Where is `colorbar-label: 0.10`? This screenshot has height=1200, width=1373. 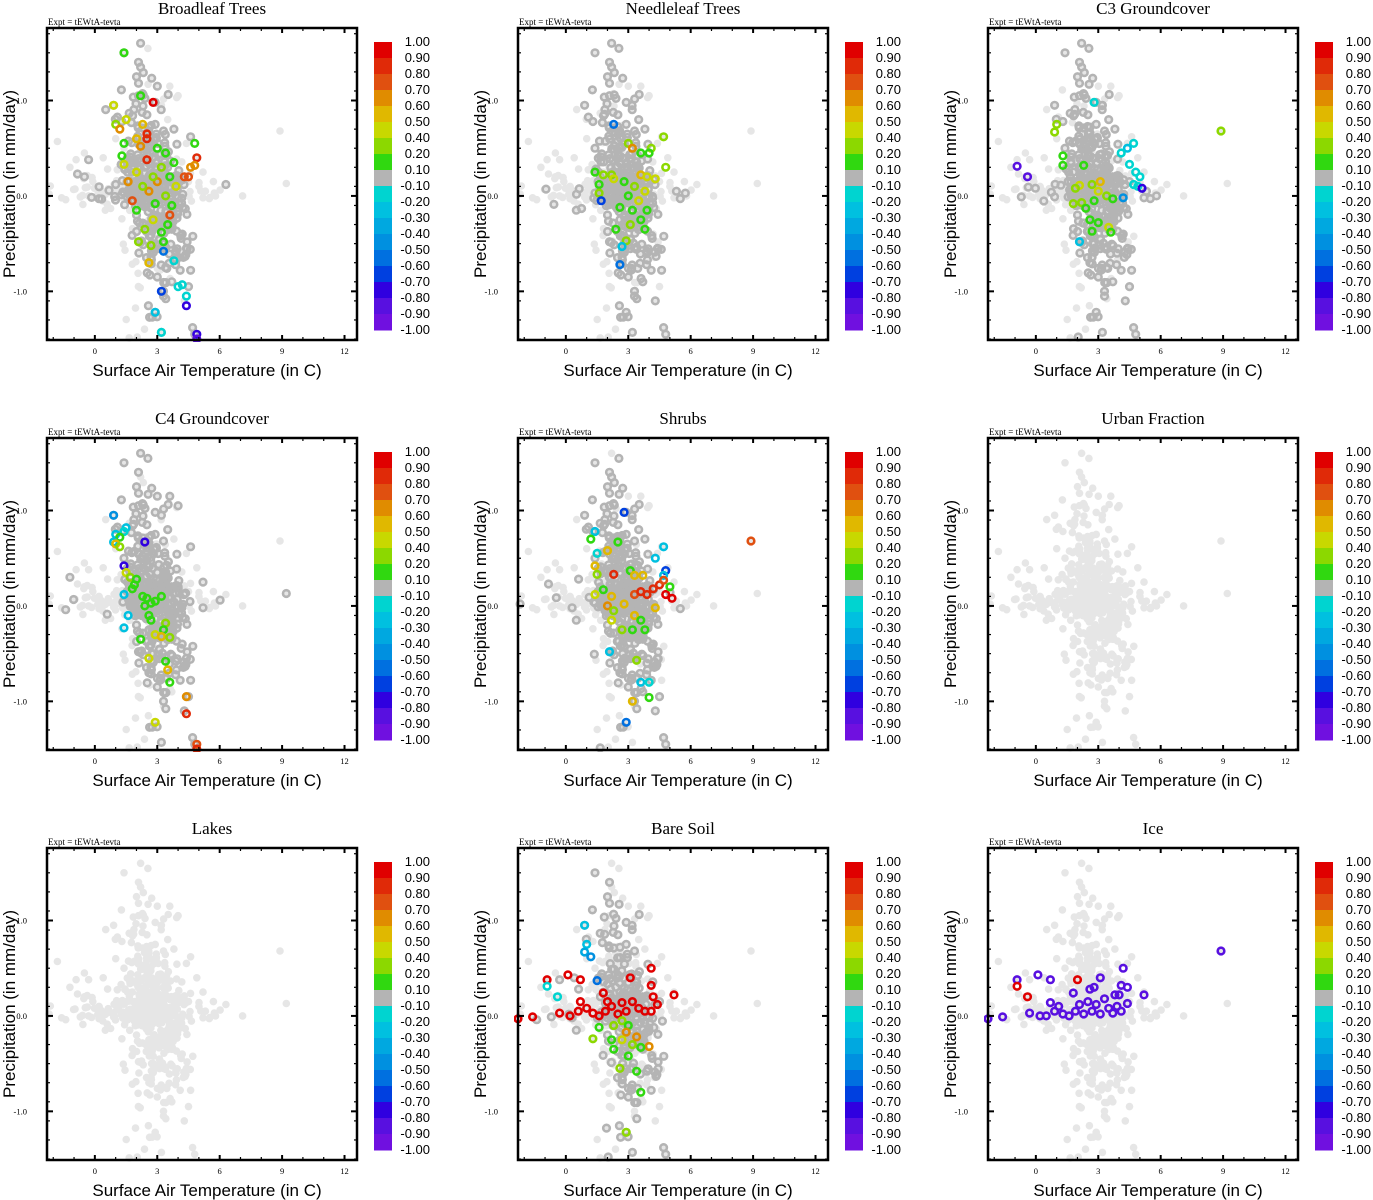 colorbar-label: 0.10 is located at coordinates (417, 579).